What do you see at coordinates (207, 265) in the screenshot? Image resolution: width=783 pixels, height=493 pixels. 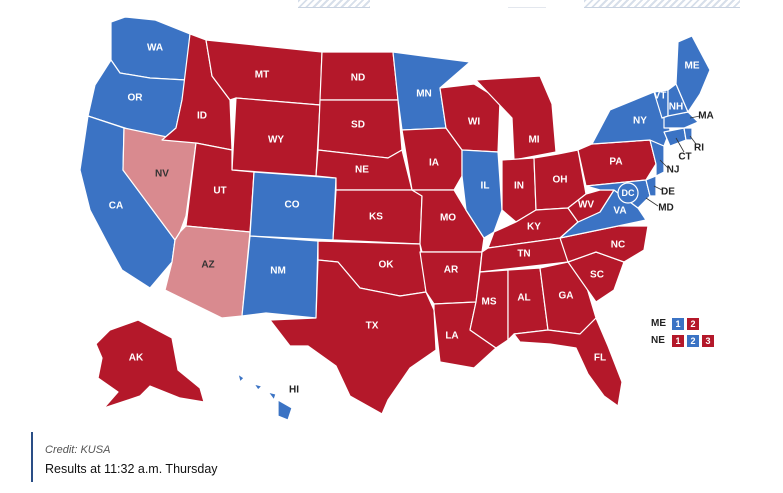 I see `label-AZ: AZ` at bounding box center [207, 265].